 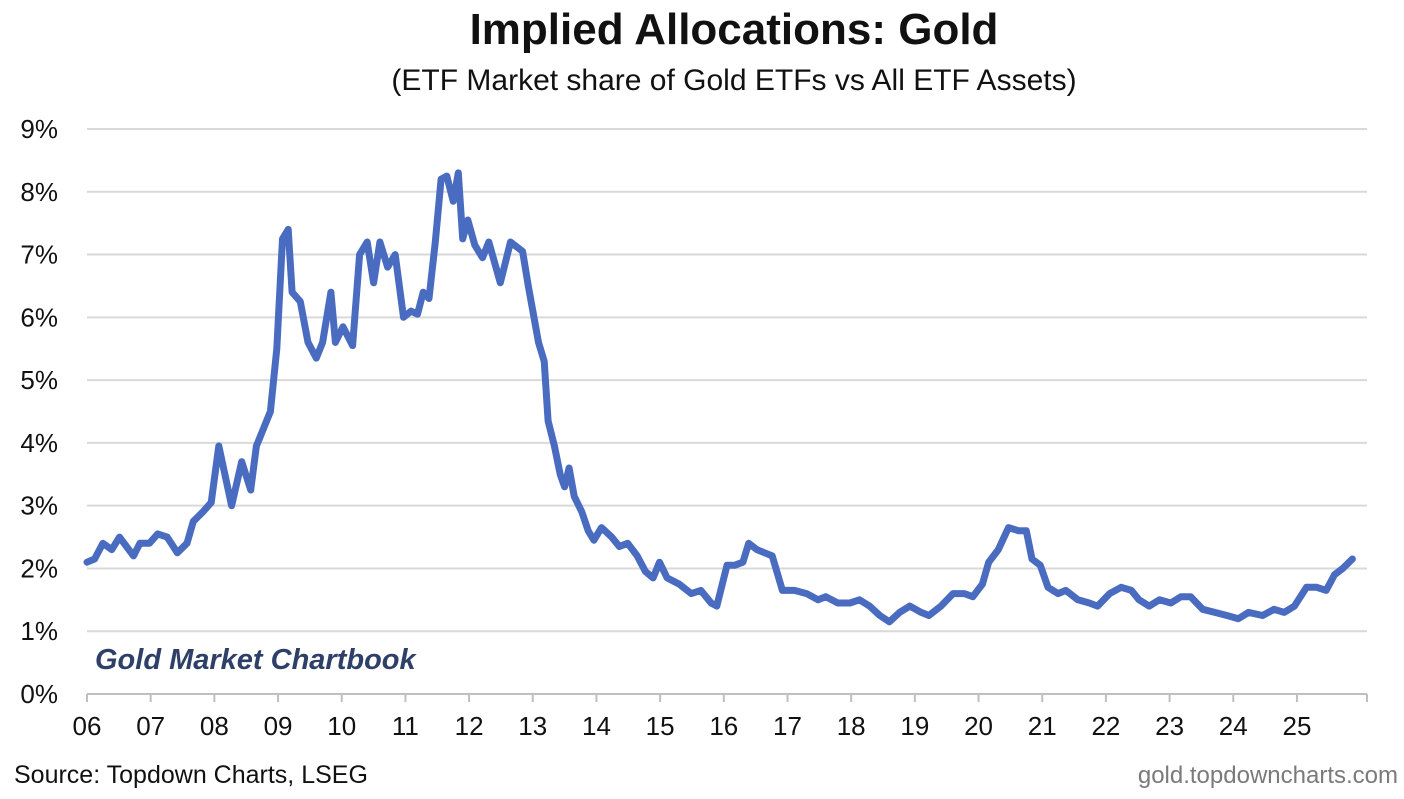 I want to click on y-tick-label: 5%, so click(x=39, y=380).